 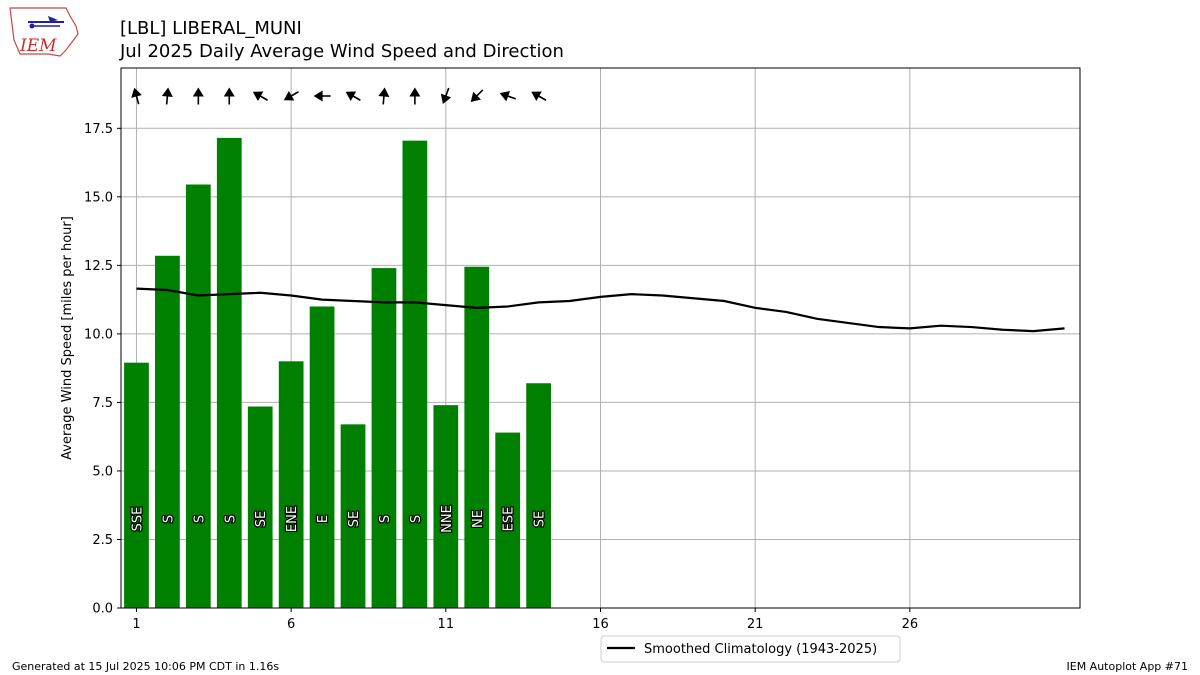 I want to click on iem-logo: IEM, so click(x=44, y=32).